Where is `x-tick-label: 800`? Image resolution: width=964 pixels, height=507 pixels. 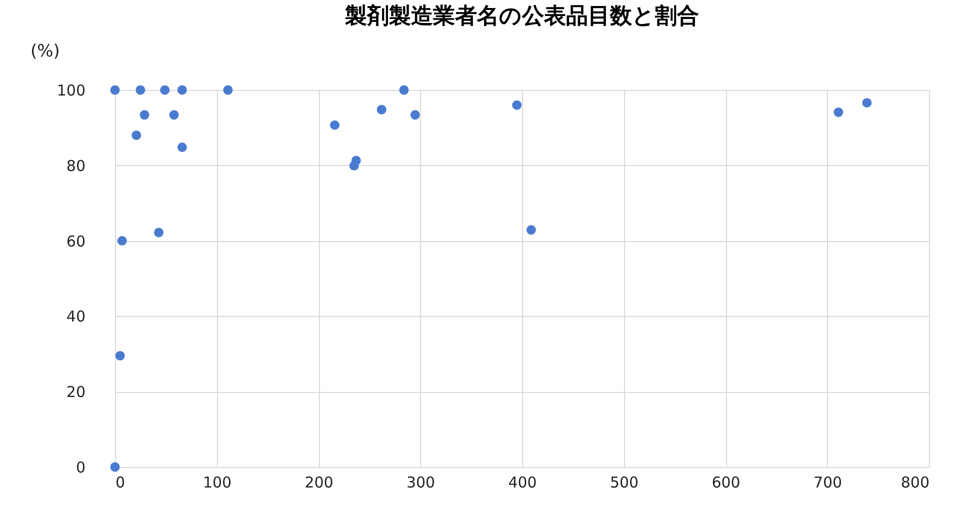
x-tick-label: 800 is located at coordinates (915, 483).